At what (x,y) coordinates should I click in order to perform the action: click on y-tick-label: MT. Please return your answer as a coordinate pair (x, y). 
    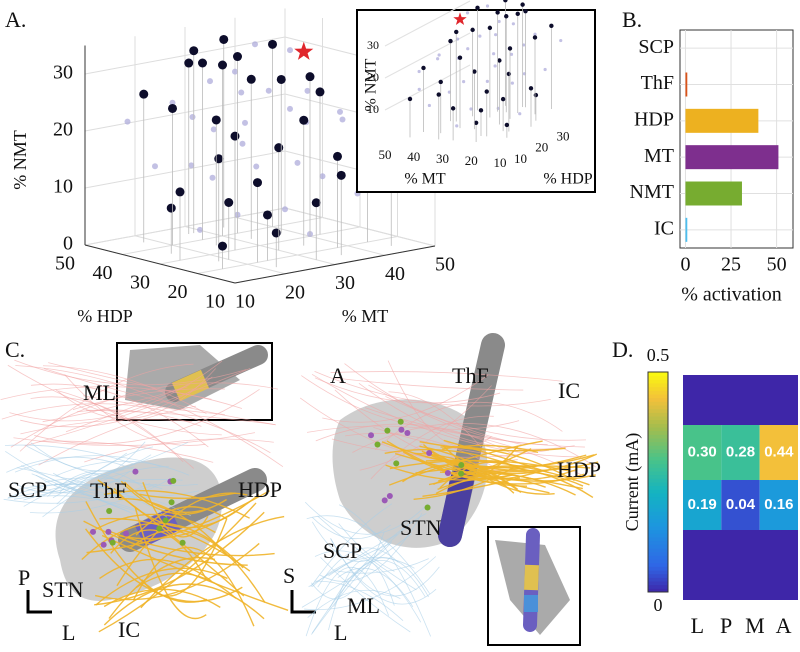
    Looking at the image, I should click on (659, 156).